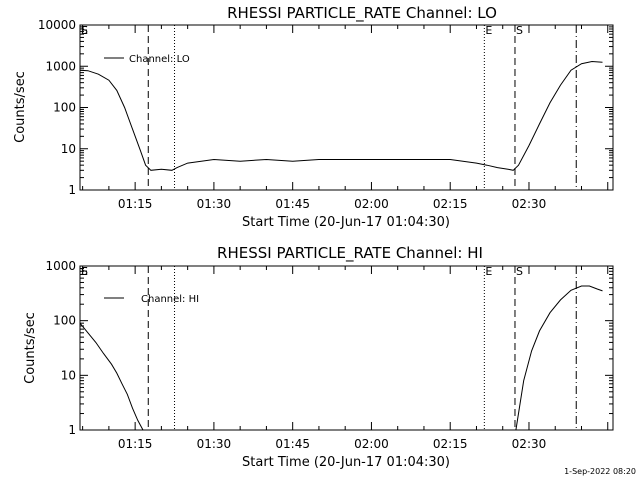 The image size is (640, 480). I want to click on legend-lo: Channel: LO, so click(147, 59).